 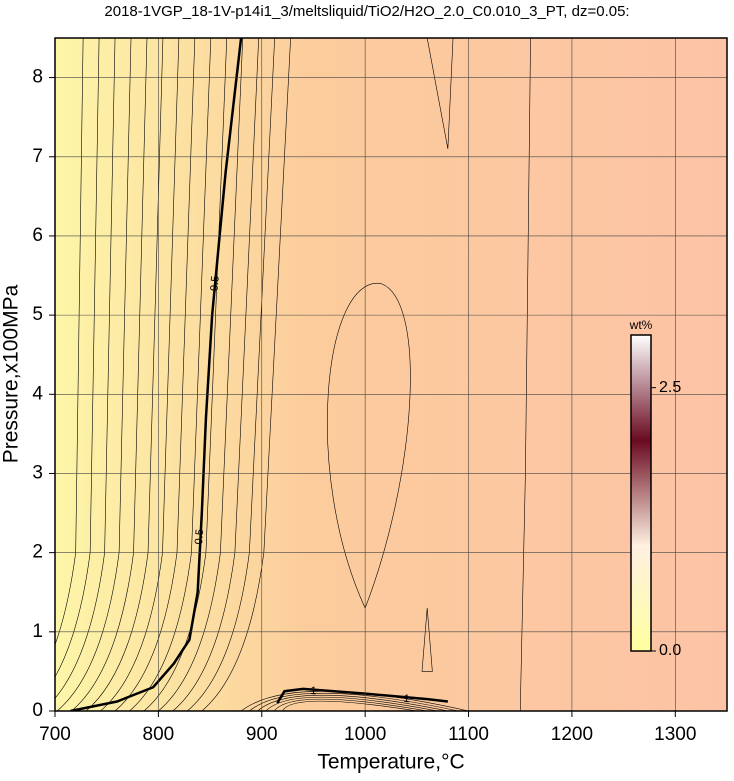 I want to click on colorbar-label: wt%, so click(x=641, y=325).